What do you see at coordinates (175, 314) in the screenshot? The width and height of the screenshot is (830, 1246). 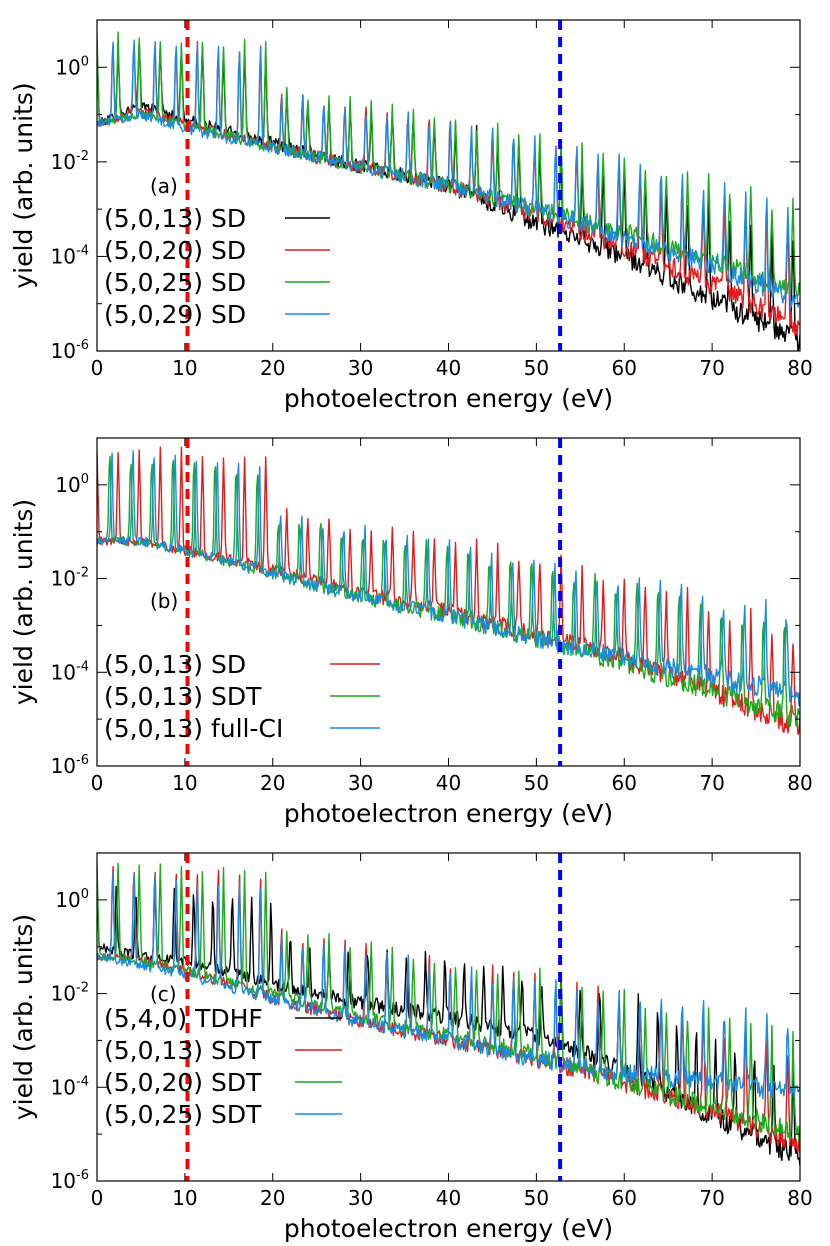 I see `legend-entry-label: (5,0,29) SD` at bounding box center [175, 314].